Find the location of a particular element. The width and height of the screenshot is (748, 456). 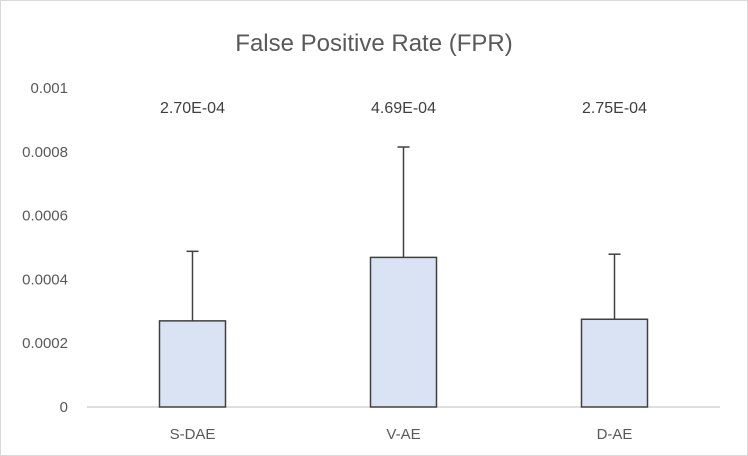

y-axis-ticks: 0 0.0002 0.0004 0.0006 0.0008 0.001 is located at coordinates (45, 248).